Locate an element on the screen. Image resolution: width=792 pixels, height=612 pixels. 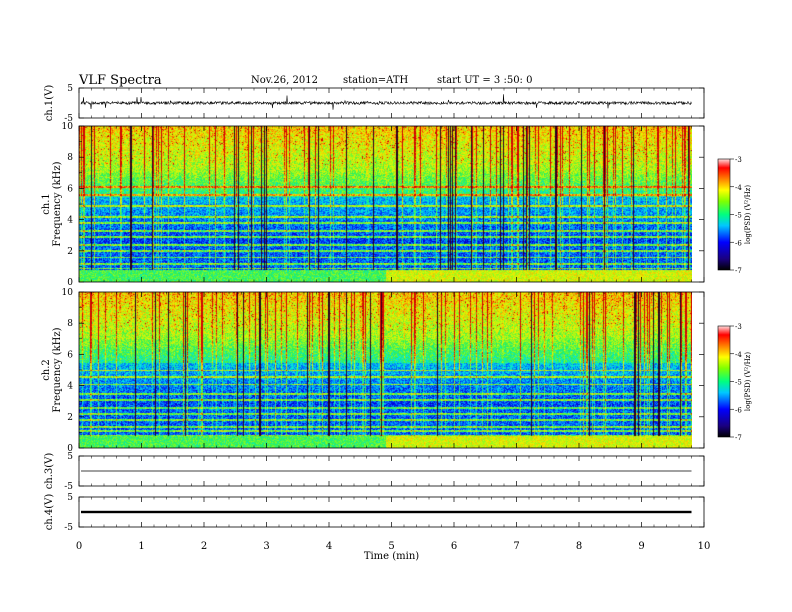
x-tick-label: 6 is located at coordinates (454, 546).